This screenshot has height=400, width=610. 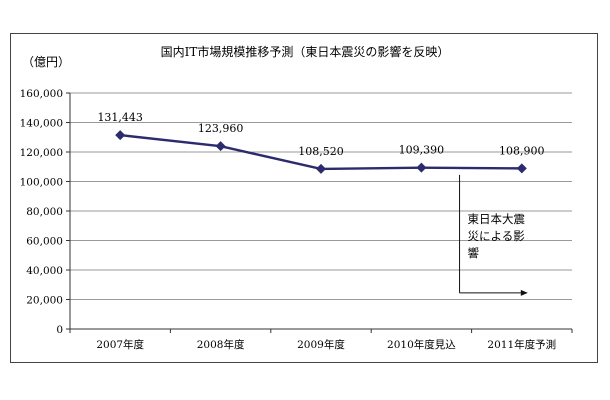 What do you see at coordinates (421, 344) in the screenshot?
I see `x-tick-label: 2010年度見込` at bounding box center [421, 344].